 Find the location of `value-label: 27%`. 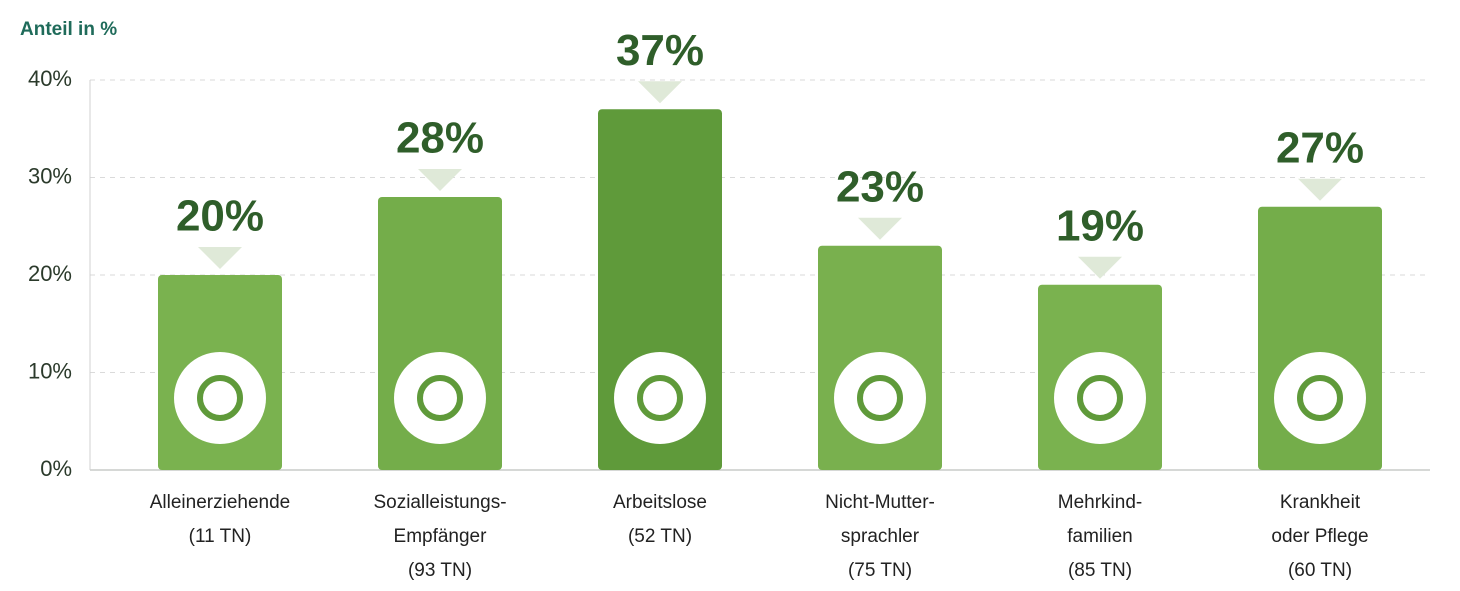

value-label: 27% is located at coordinates (1320, 147).